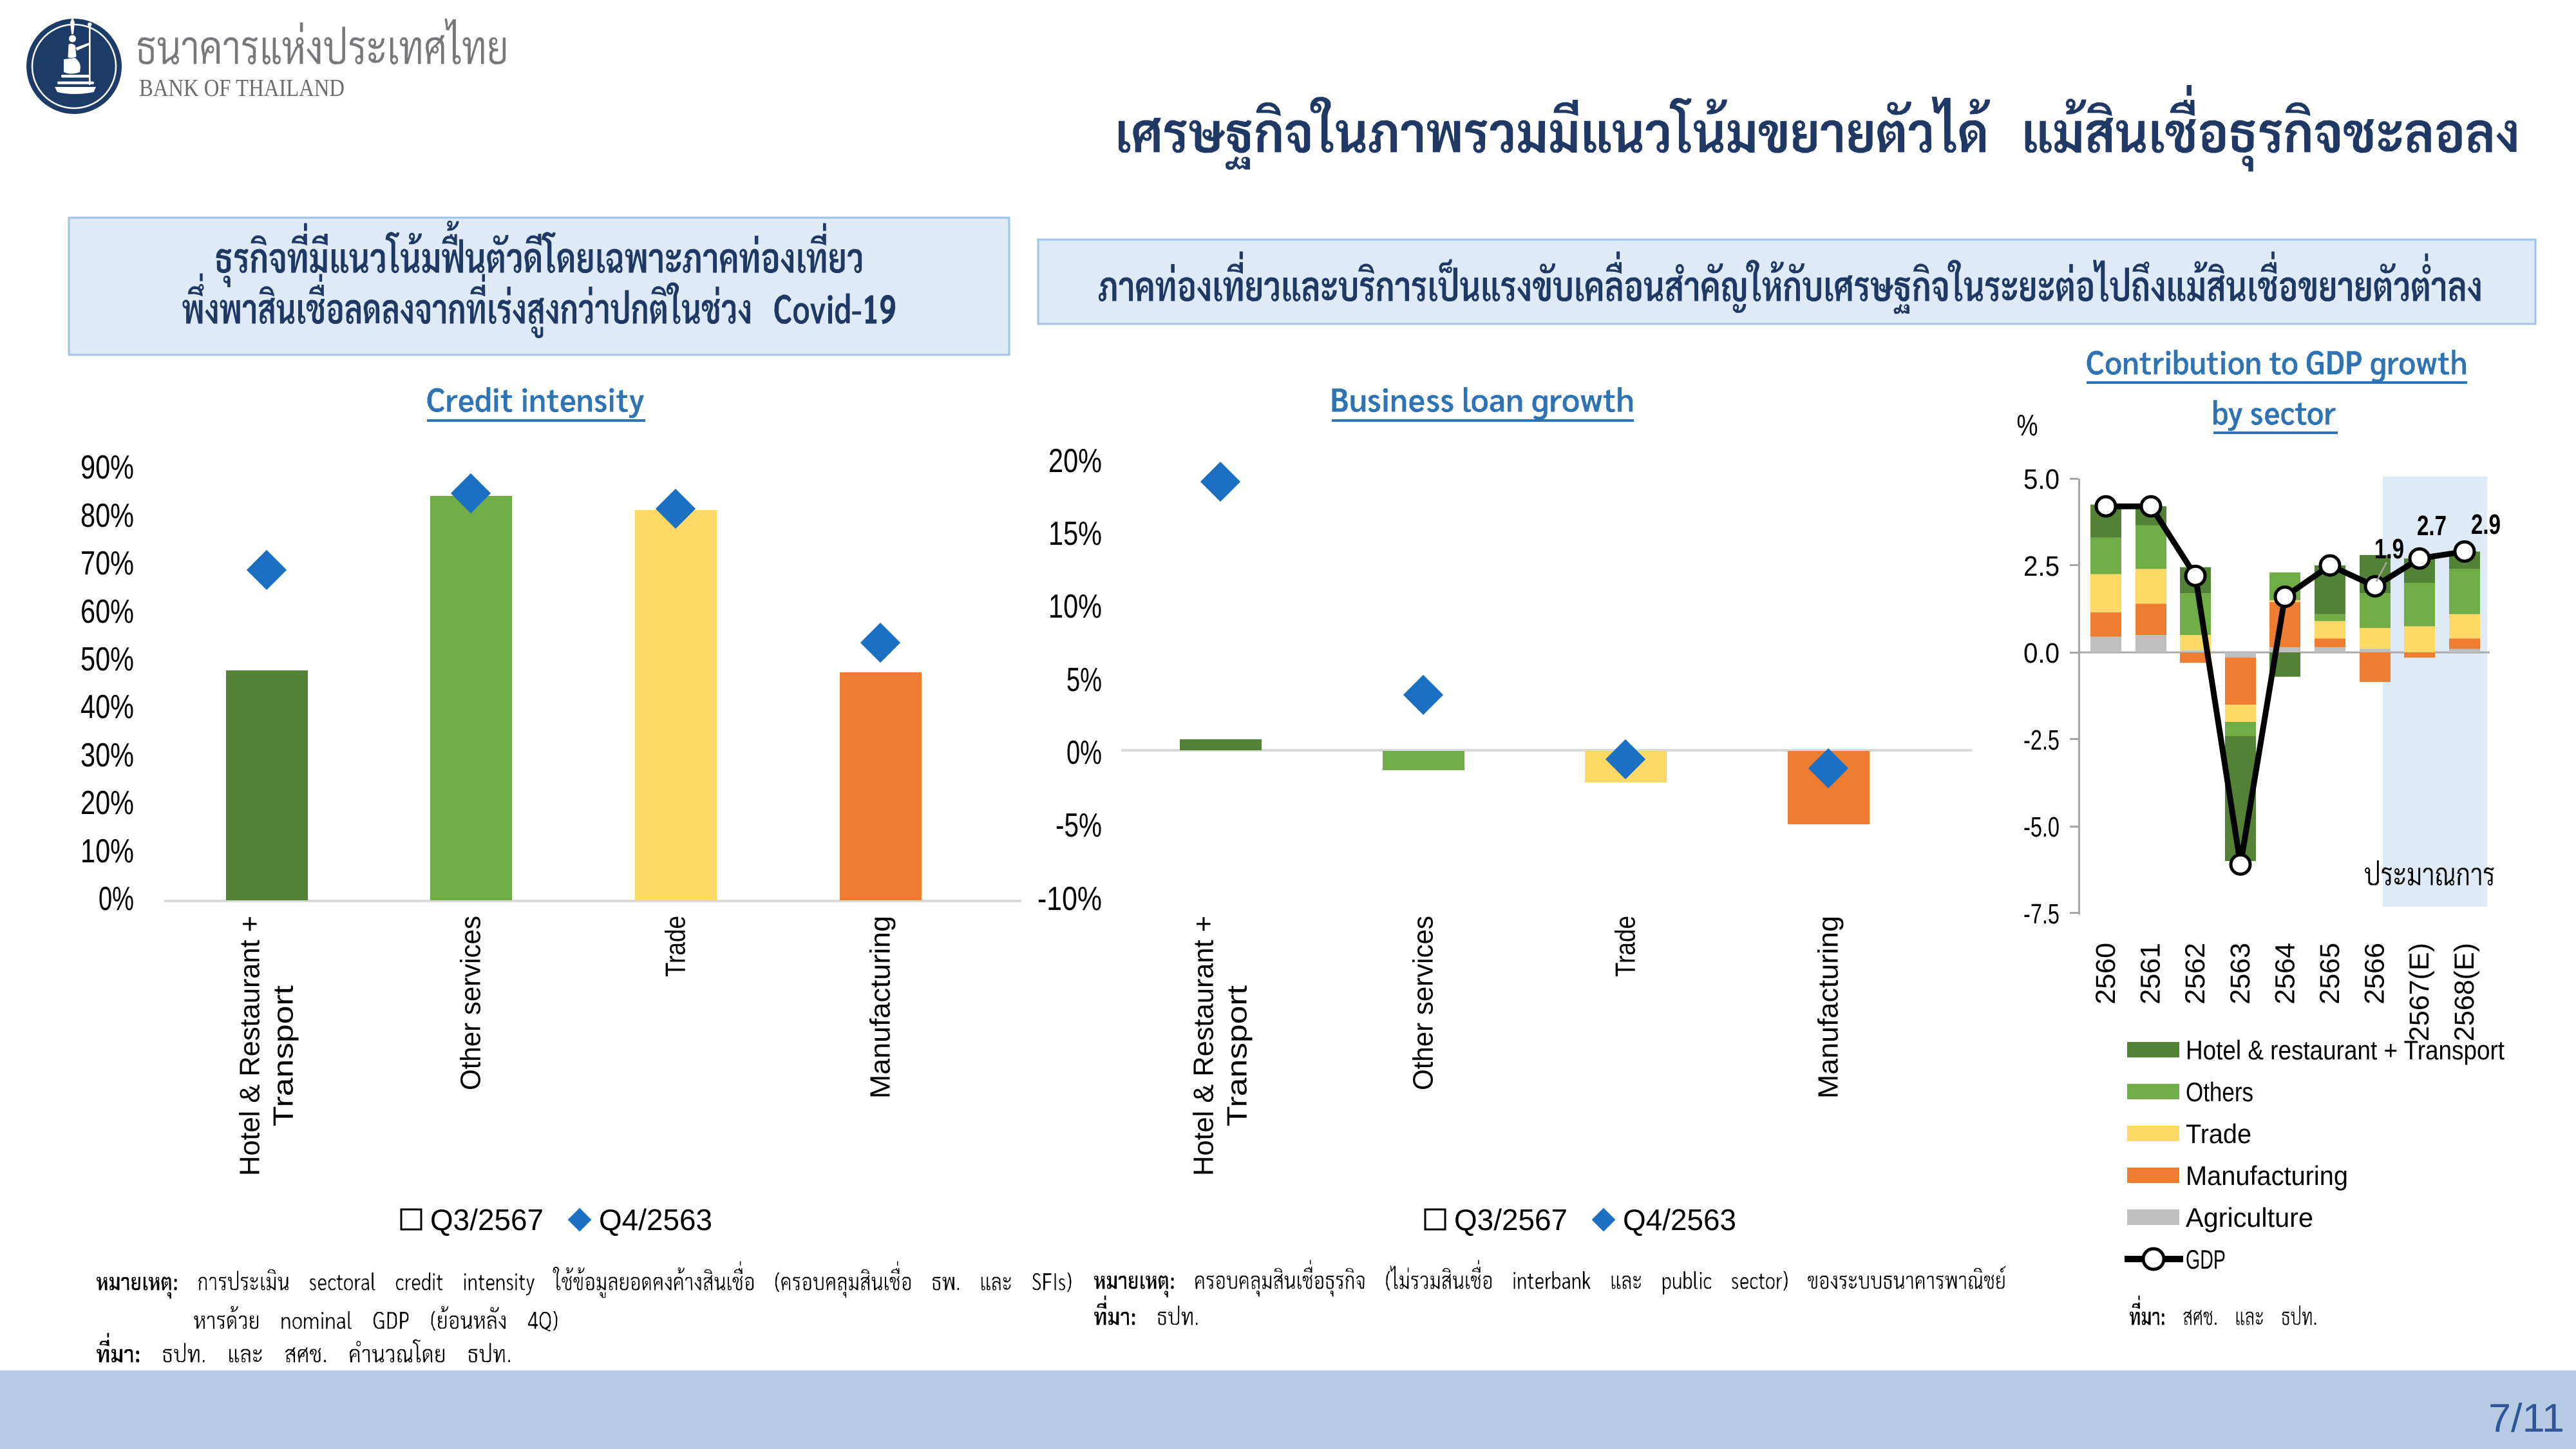 The width and height of the screenshot is (2576, 1449). Describe the element at coordinates (107, 659) in the screenshot. I see `svg-text: 50%` at that location.